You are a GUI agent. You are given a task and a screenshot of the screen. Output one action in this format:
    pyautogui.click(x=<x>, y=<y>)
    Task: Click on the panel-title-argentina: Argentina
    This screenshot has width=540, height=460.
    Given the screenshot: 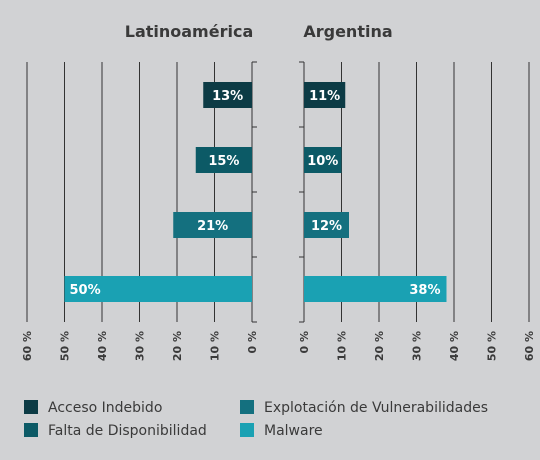 What is the action you would take?
    pyautogui.click(x=347, y=31)
    